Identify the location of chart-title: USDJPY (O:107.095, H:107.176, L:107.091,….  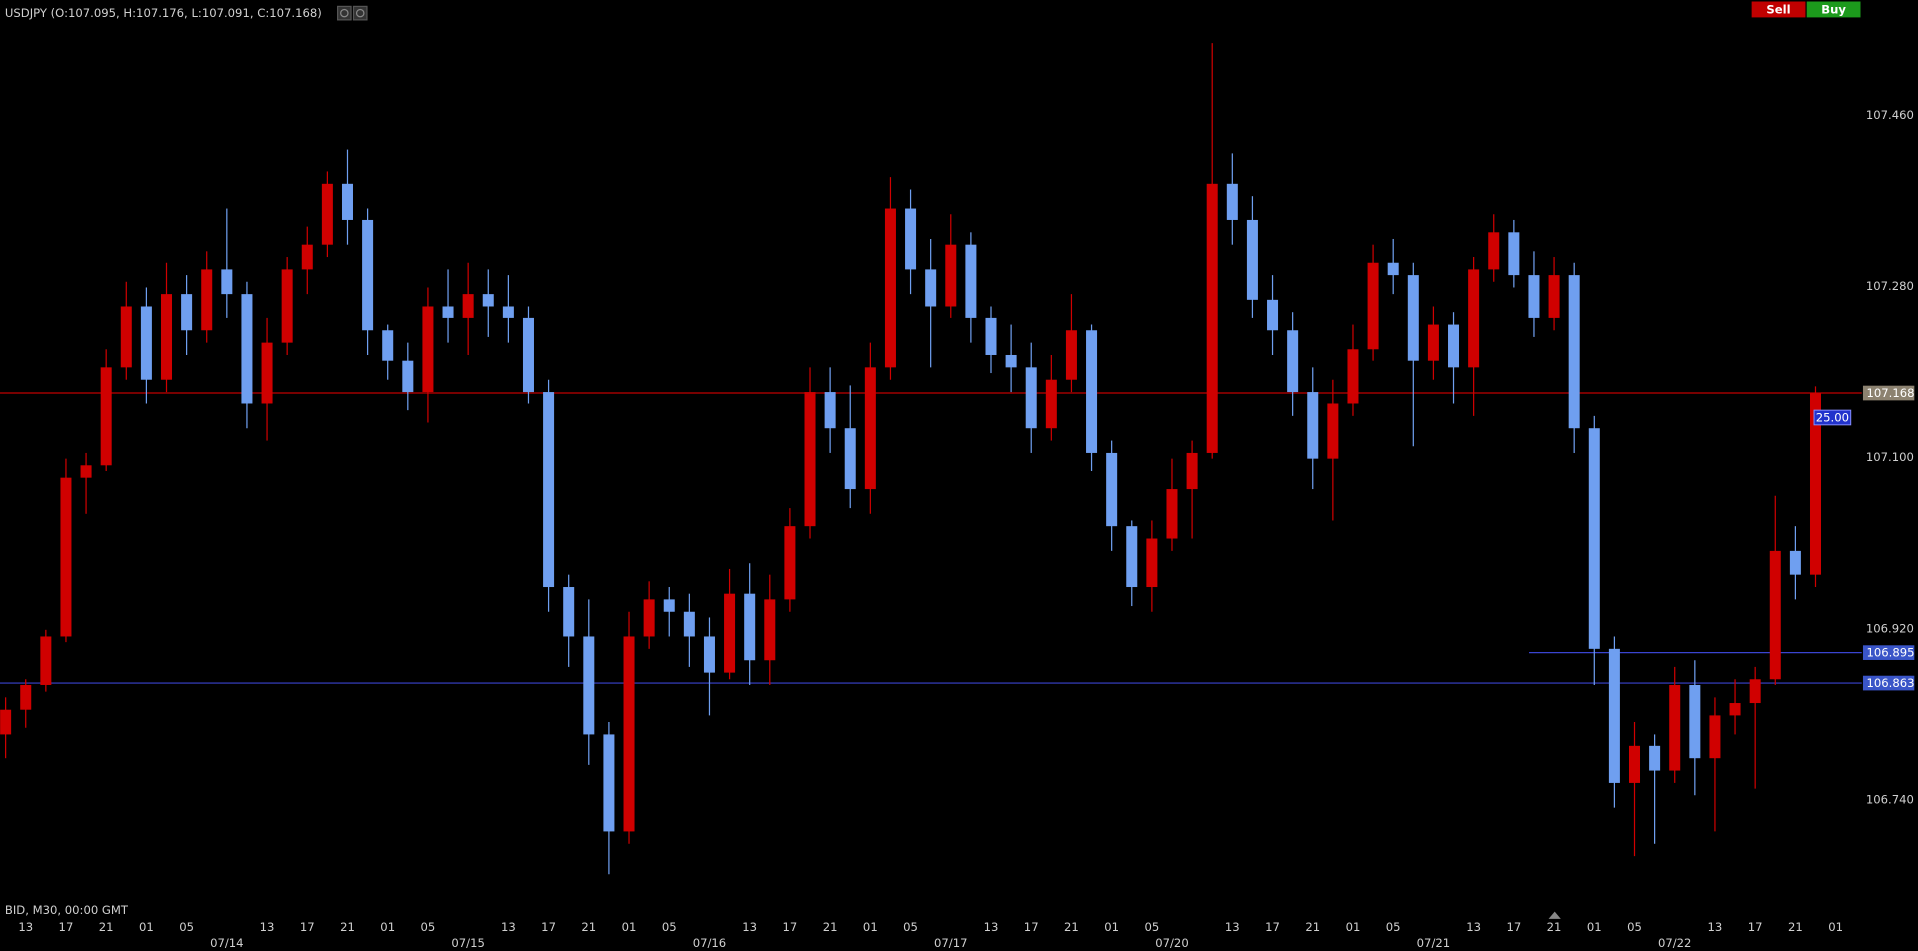
(163, 13).